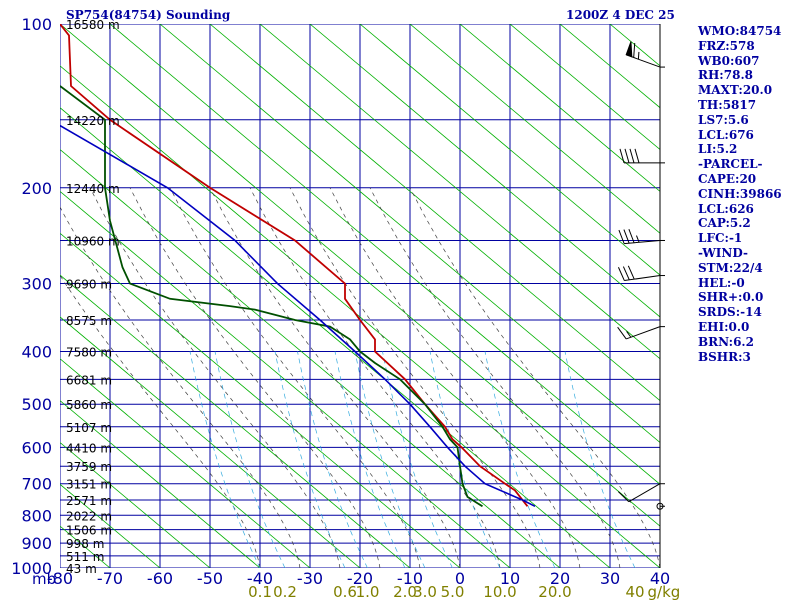 Image resolution: width=800 pixels, height=600 pixels. I want to click on index-item: BSHR:3, so click(724, 356).